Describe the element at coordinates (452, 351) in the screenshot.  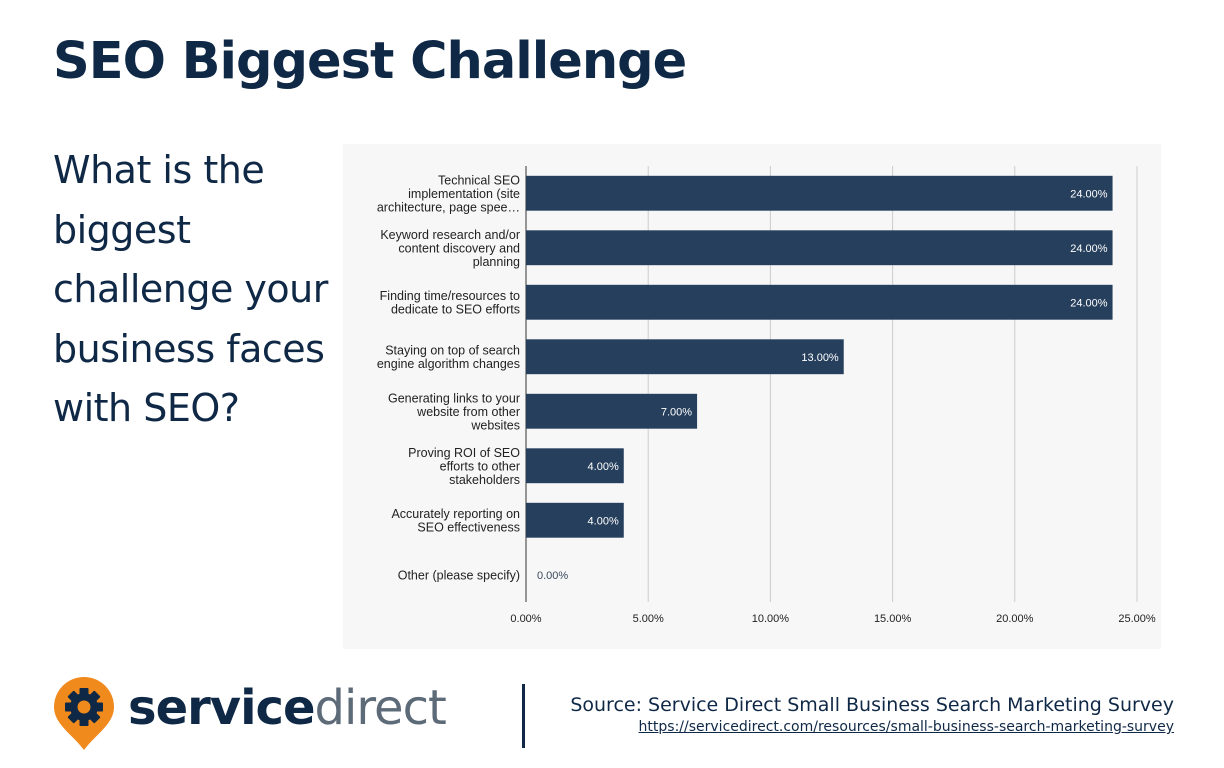
I see `category-label-line: Staying on top of search` at that location.